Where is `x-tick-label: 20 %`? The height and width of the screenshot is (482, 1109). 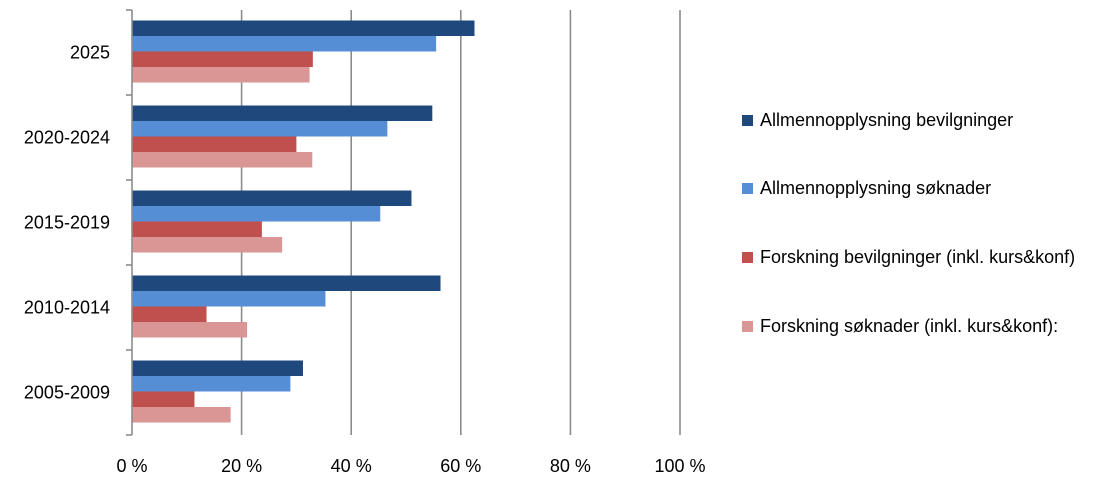
x-tick-label: 20 % is located at coordinates (241, 466).